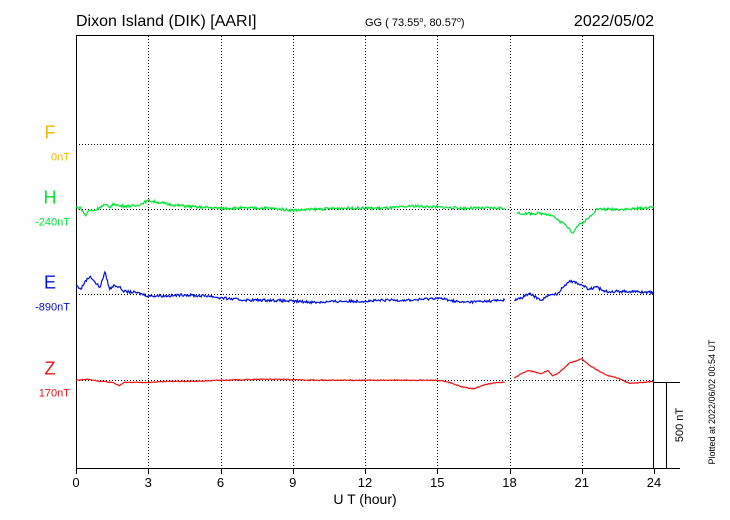  I want to click on x-tick-label-0: 0, so click(75, 482).